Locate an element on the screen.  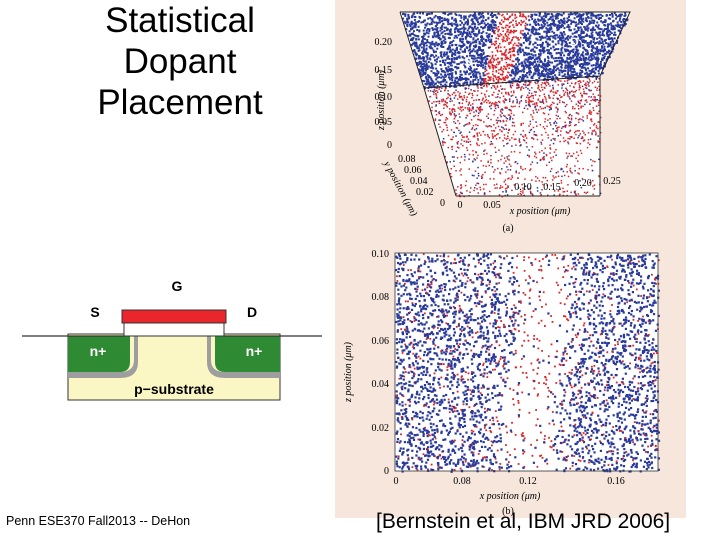
y-tick: 0.04 is located at coordinates (419, 181).